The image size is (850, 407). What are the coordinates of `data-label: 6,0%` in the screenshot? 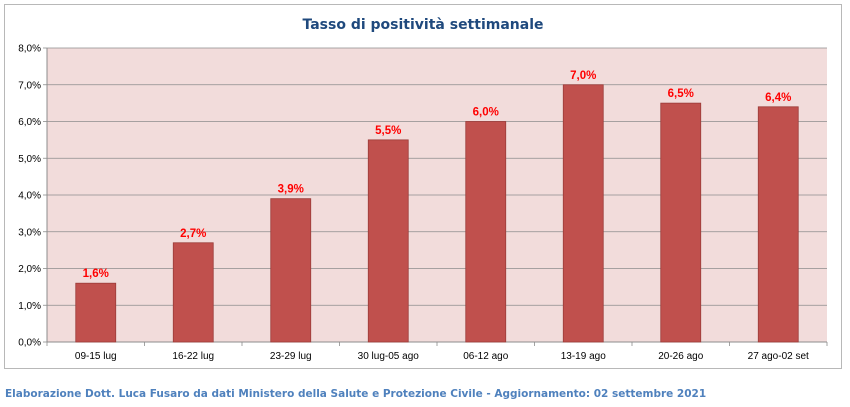 It's located at (486, 113).